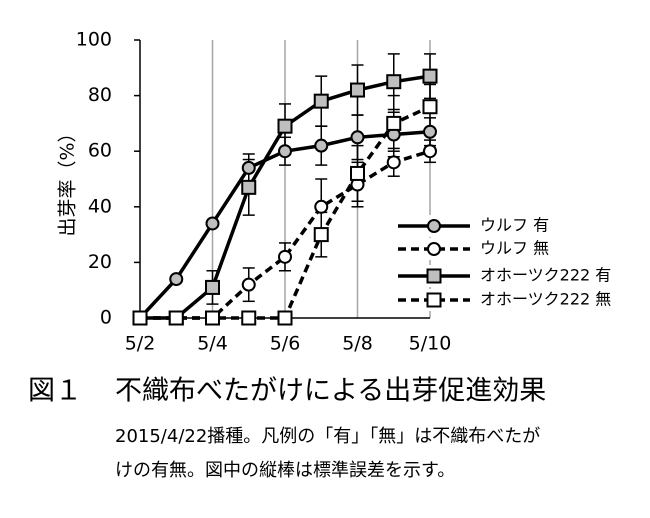 Image resolution: width=650 pixels, height=518 pixels. I want to click on y-tick-label: 100, so click(94, 40).